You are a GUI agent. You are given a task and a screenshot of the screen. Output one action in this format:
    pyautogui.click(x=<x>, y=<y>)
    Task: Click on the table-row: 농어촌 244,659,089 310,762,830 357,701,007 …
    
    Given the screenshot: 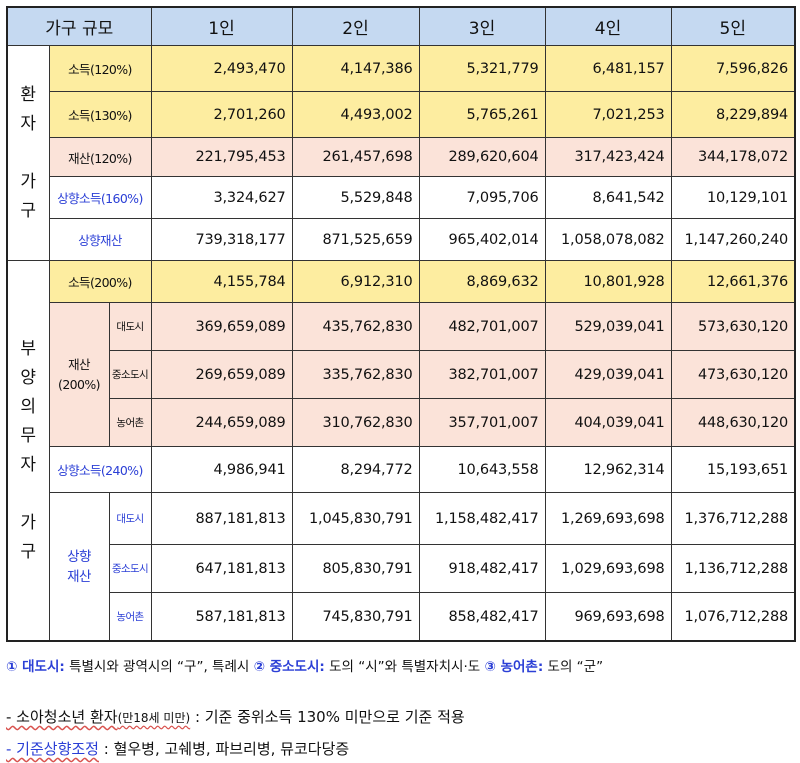 What is the action you would take?
    pyautogui.click(x=401, y=422)
    